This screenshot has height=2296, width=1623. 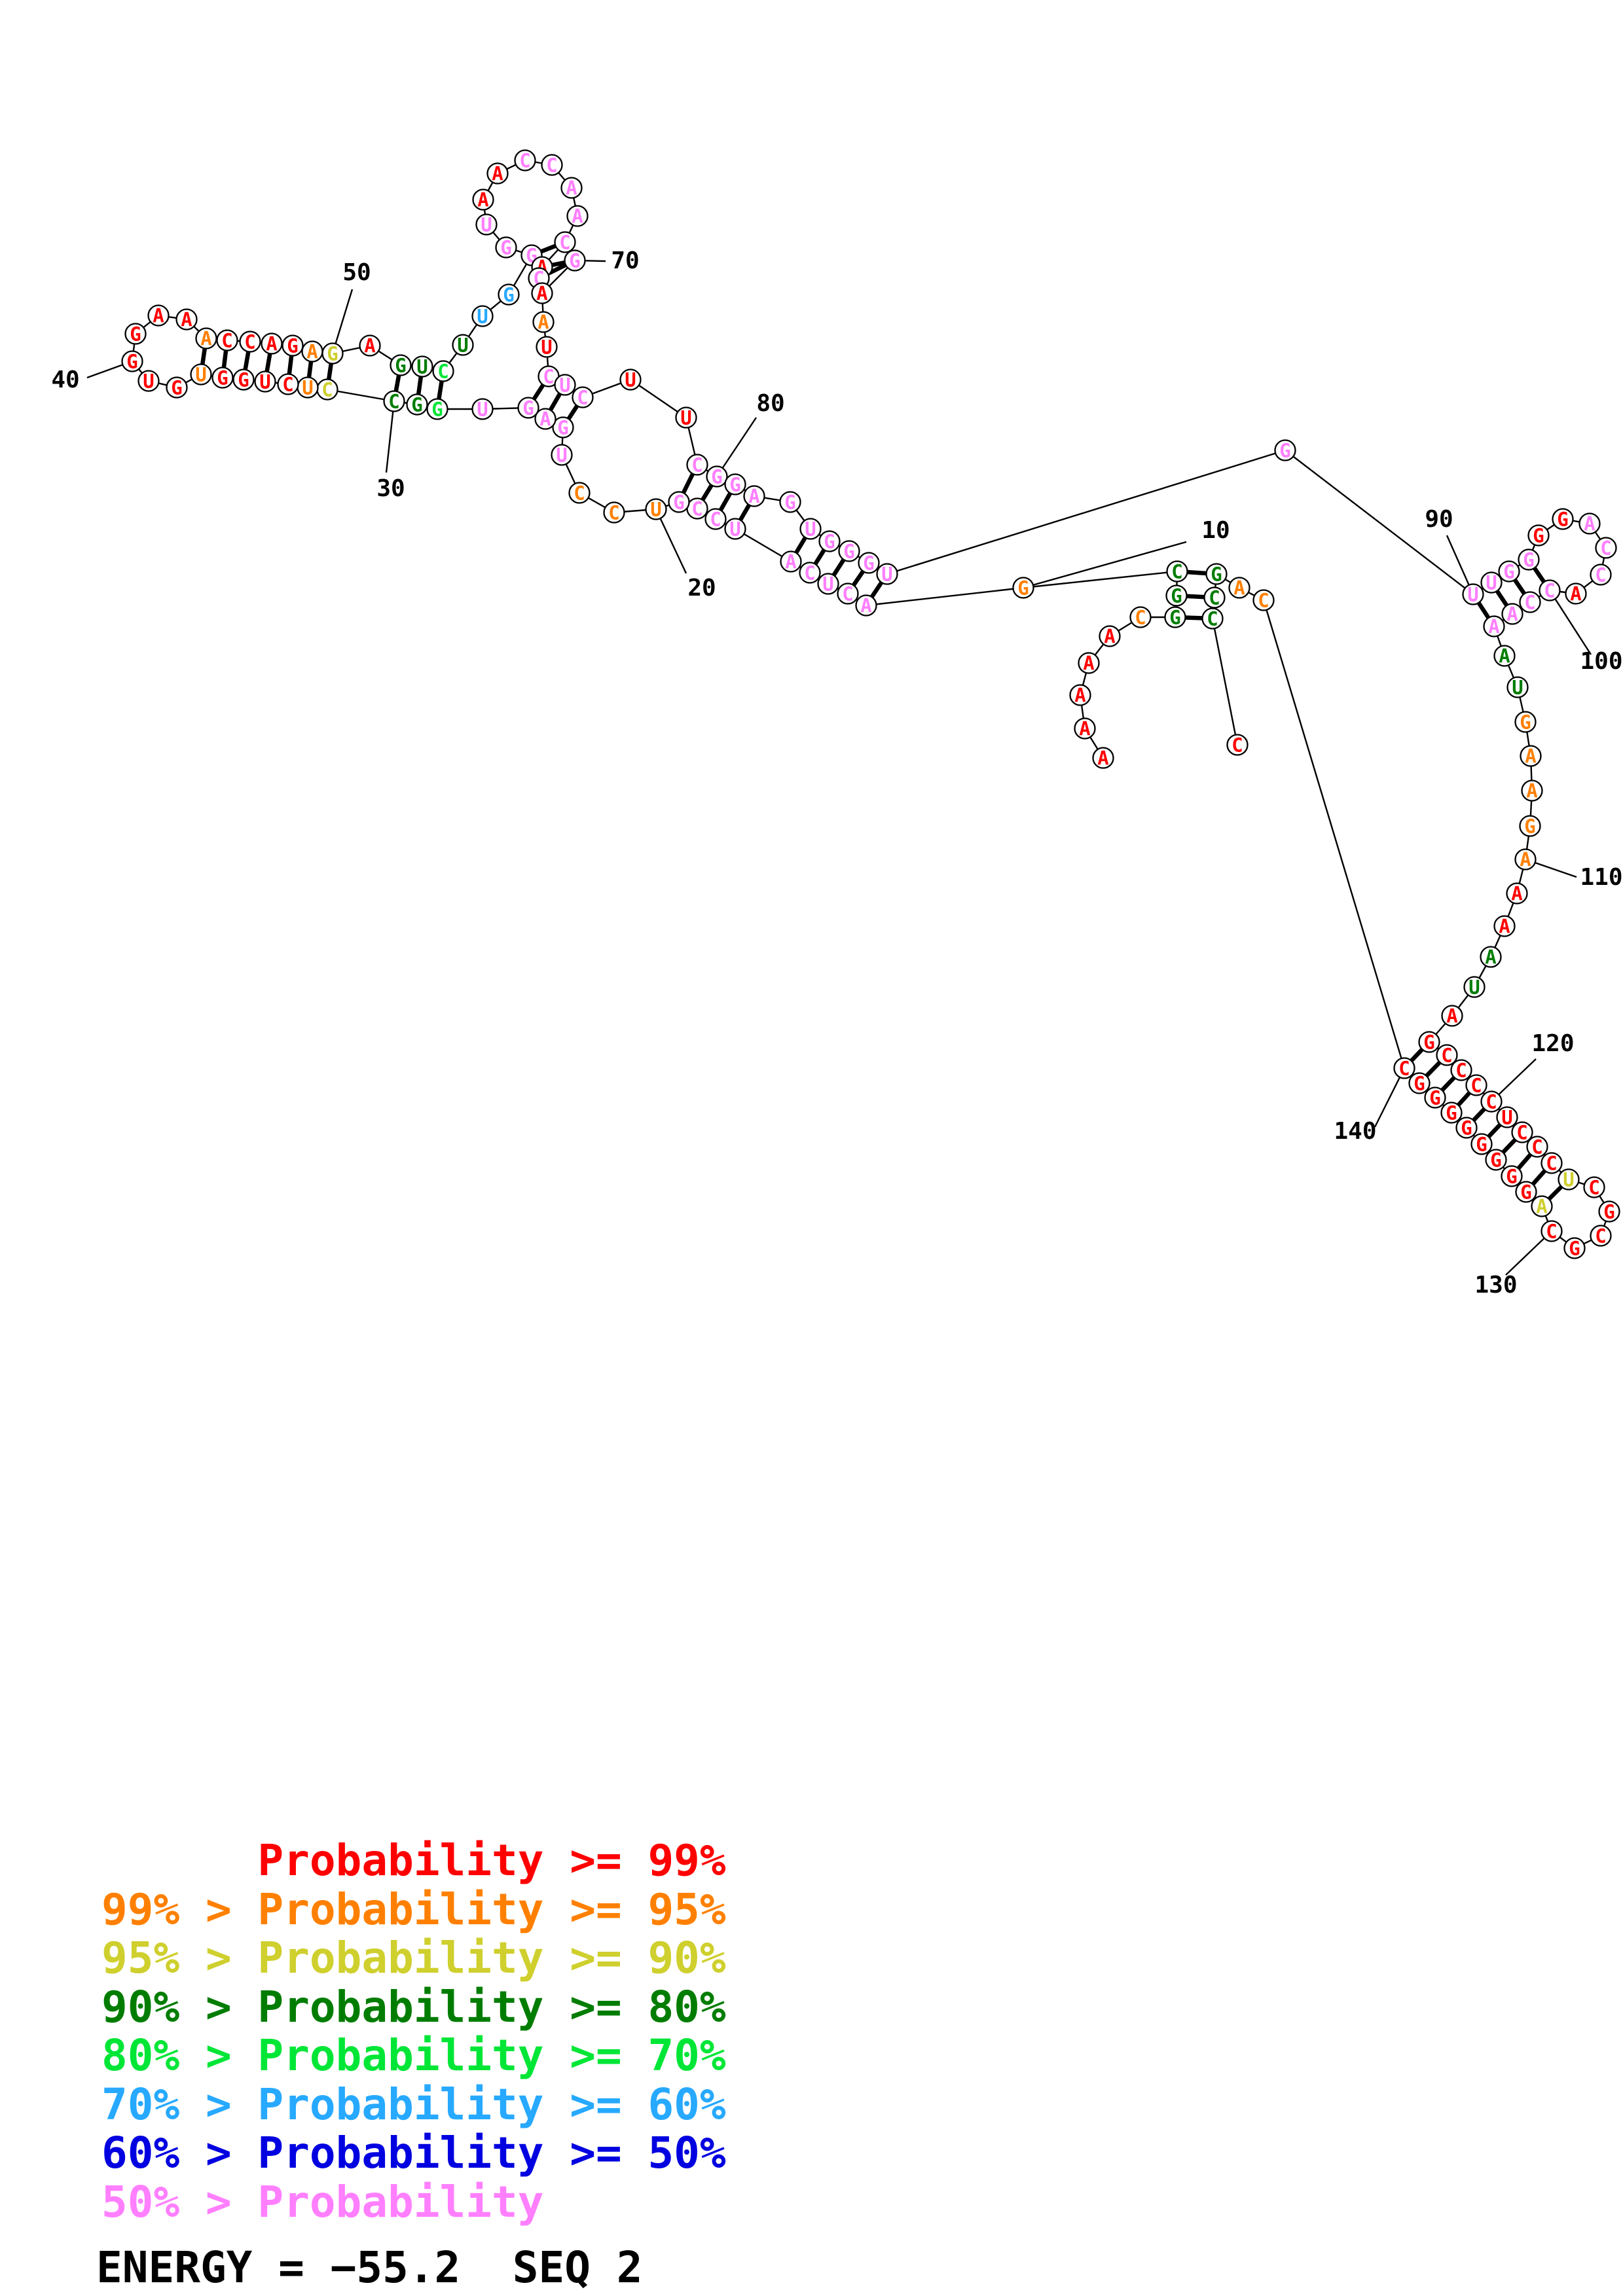 What do you see at coordinates (369, 2267) in the screenshot?
I see `energy-readout: ENERGY = −55.2 SEQ 2` at bounding box center [369, 2267].